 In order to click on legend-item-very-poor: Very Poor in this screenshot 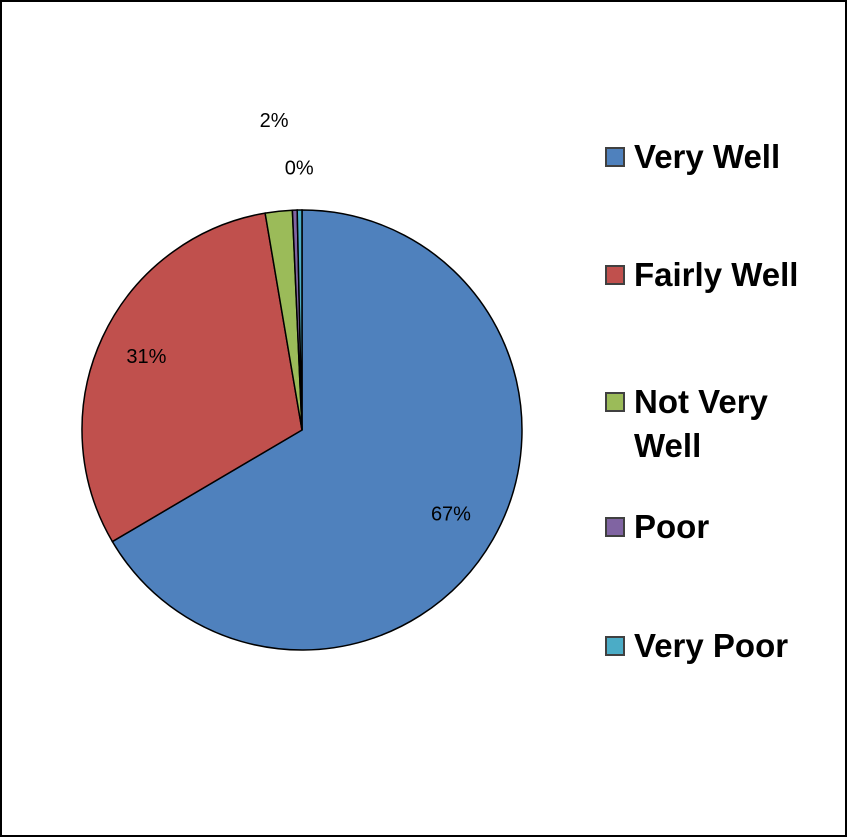, I will do `click(719, 647)`.